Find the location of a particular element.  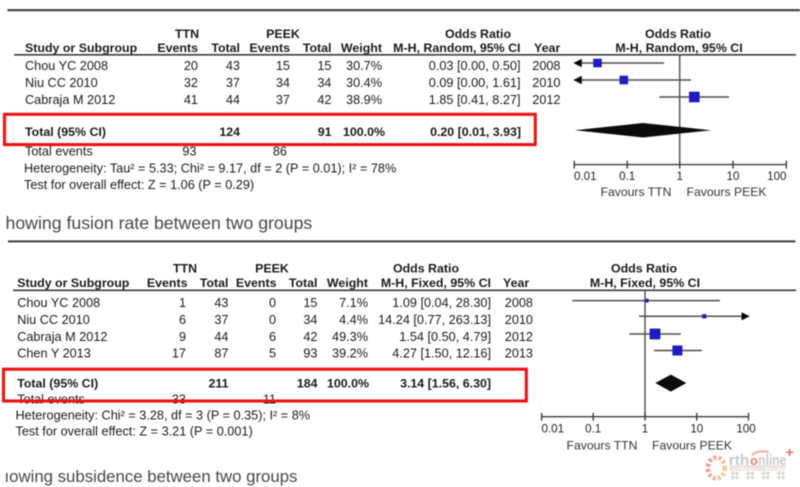

svg-text: 184 is located at coordinates (307, 384).